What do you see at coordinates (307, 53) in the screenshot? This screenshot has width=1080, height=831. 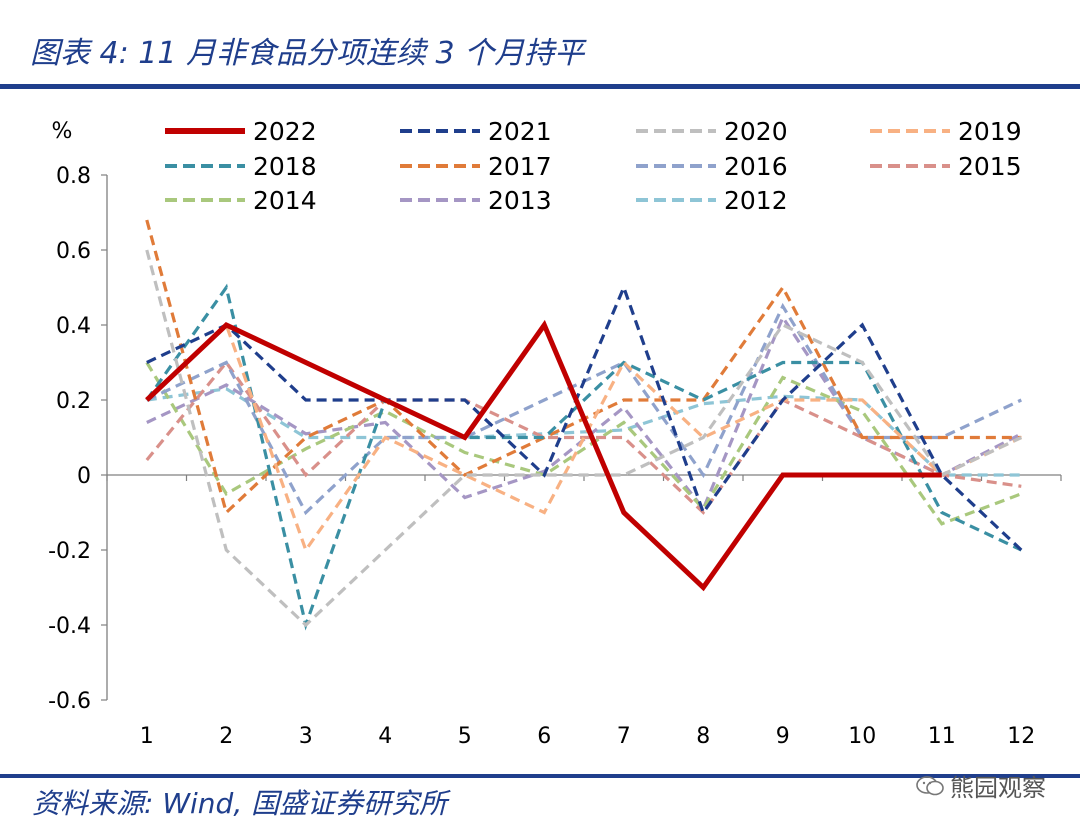 I see `page-title: 图表 4: 11 月非食品分项连续 3 个月持平` at bounding box center [307, 53].